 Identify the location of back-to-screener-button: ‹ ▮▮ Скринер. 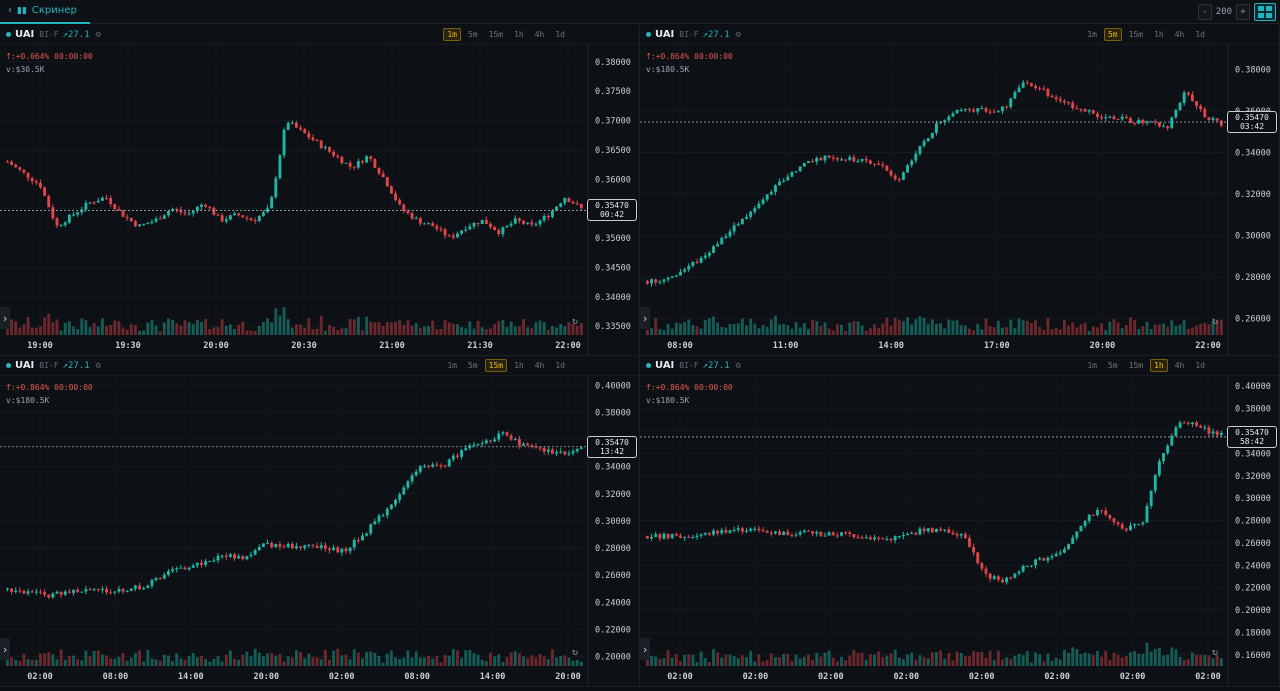
(45, 12).